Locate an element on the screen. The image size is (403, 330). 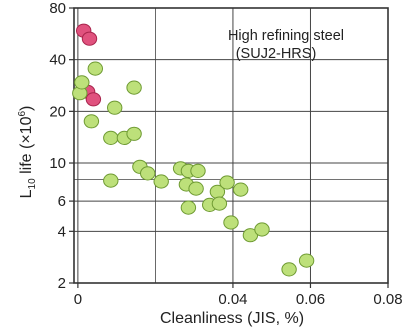
x-tick-label: 0.06 is located at coordinates (310, 299).